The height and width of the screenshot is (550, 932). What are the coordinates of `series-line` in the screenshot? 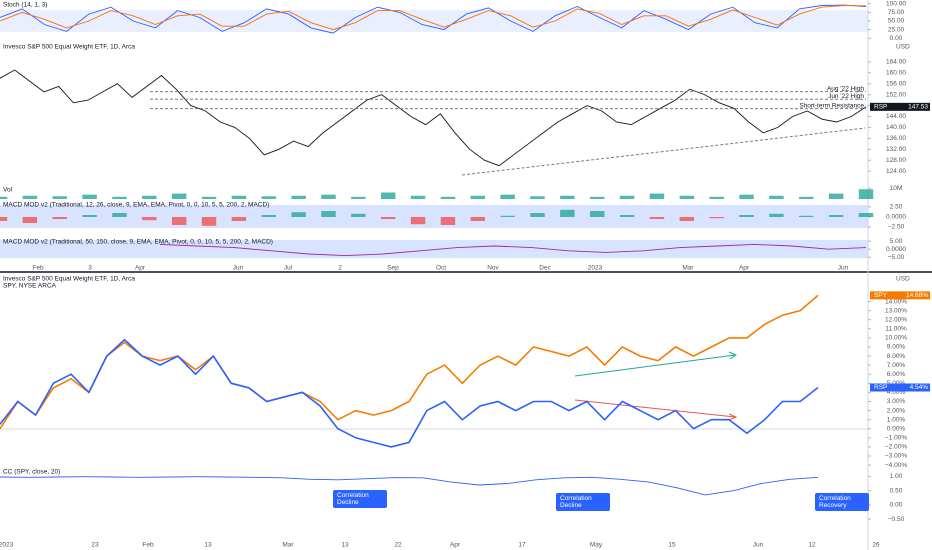 It's located at (433, 18).